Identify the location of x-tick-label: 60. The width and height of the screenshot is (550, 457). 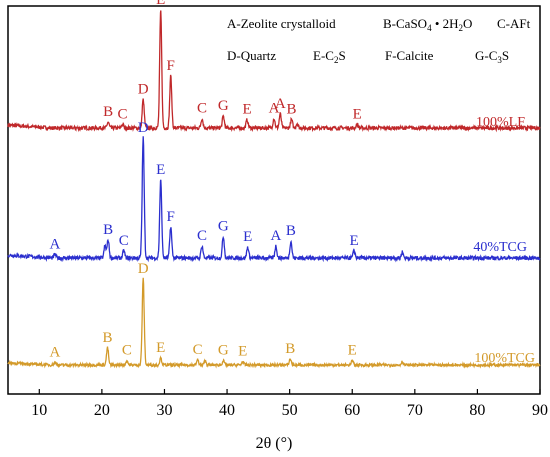
(352, 410).